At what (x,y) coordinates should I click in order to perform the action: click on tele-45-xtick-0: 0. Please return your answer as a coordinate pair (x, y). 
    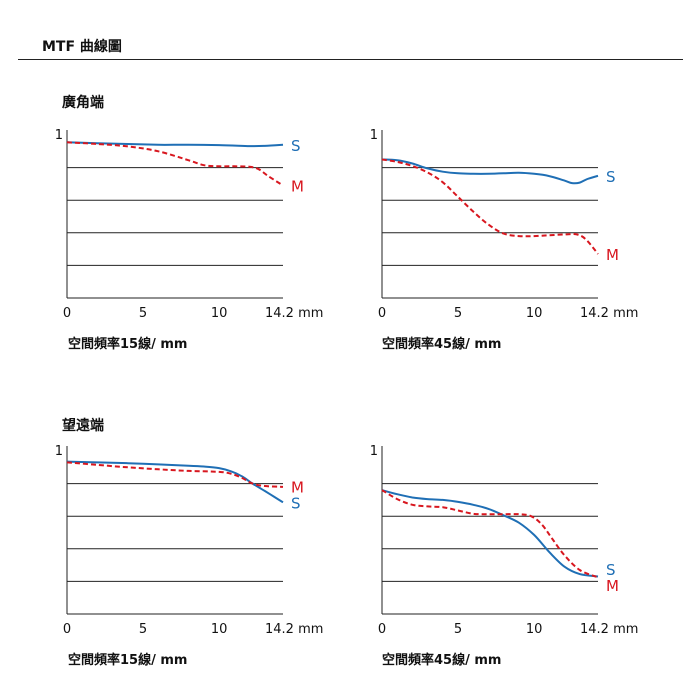
    Looking at the image, I should click on (382, 629).